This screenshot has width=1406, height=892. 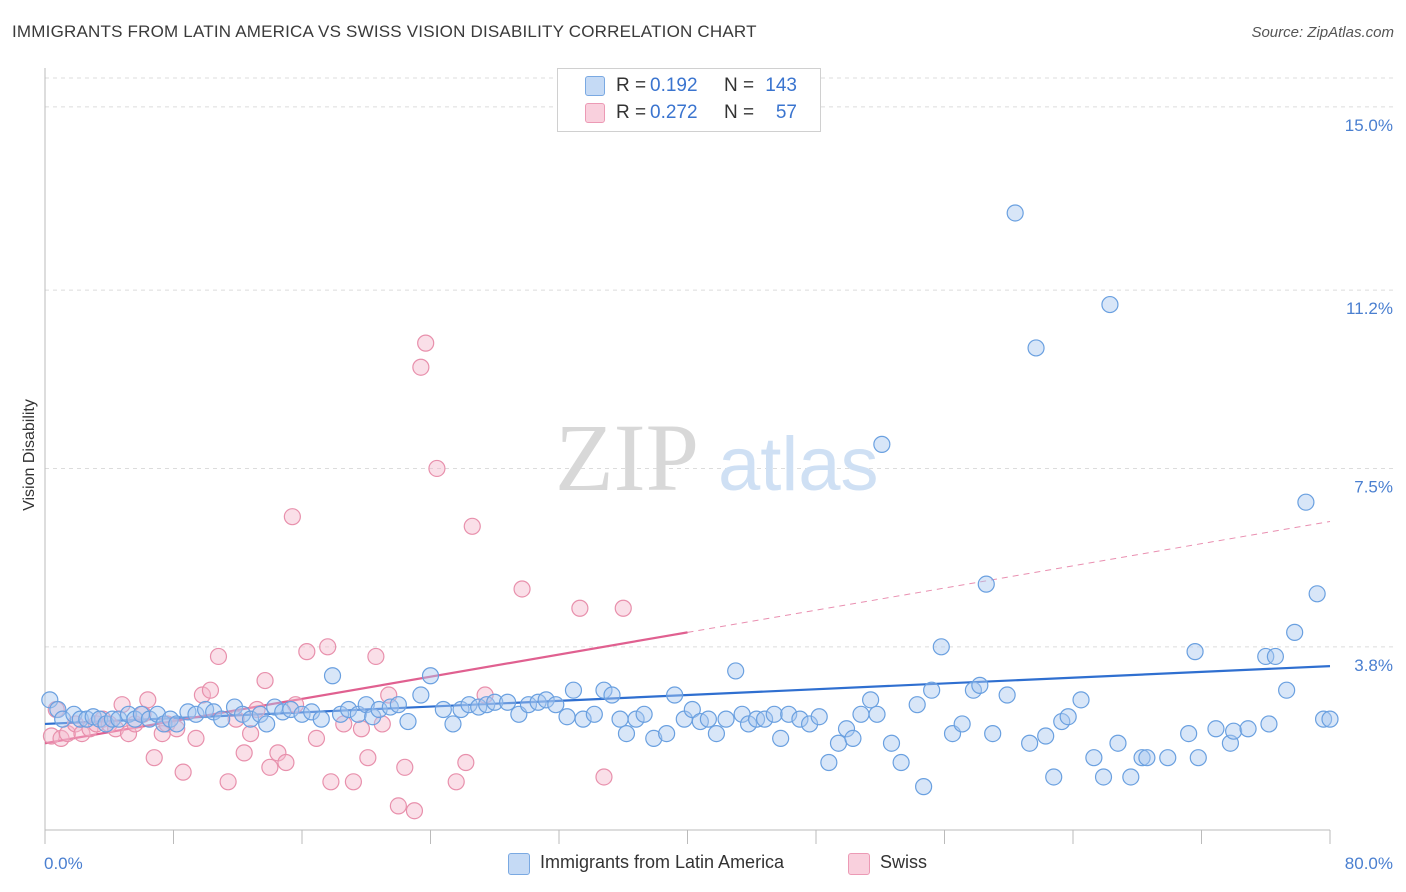 What do you see at coordinates (595, 86) in the screenshot?
I see `legend-swatch-blue` at bounding box center [595, 86].